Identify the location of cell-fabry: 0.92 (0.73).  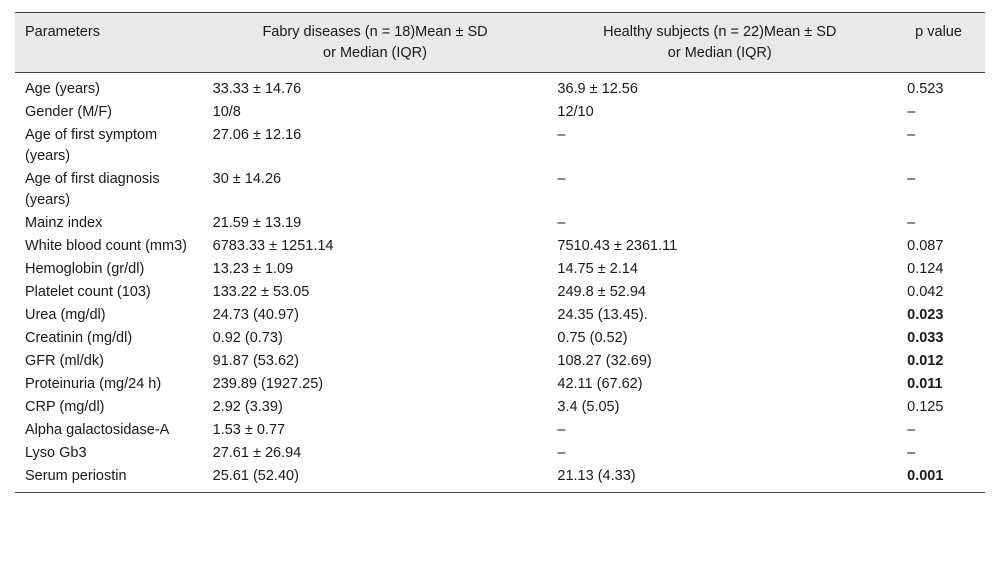
(247, 338).